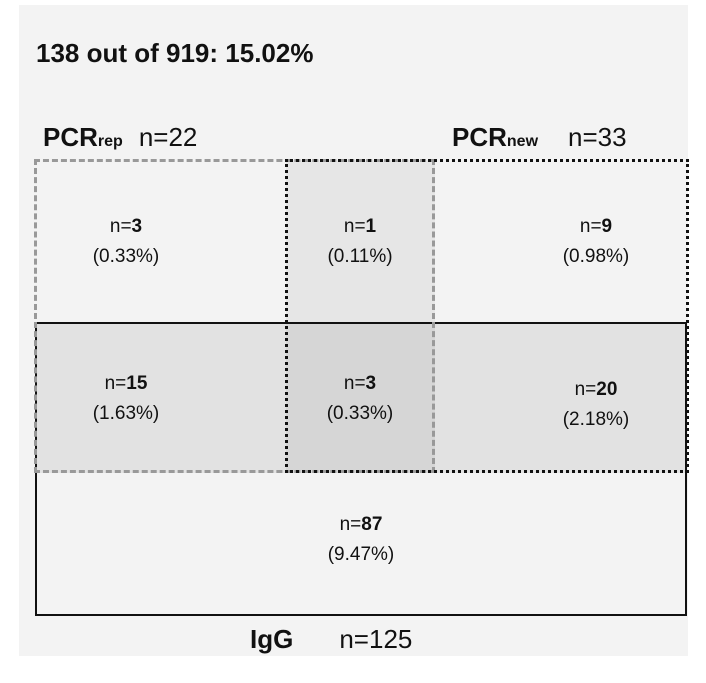 This screenshot has height=683, width=706. What do you see at coordinates (596, 405) in the screenshot?
I see `region-new-igg: n=20 (2.18%)` at bounding box center [596, 405].